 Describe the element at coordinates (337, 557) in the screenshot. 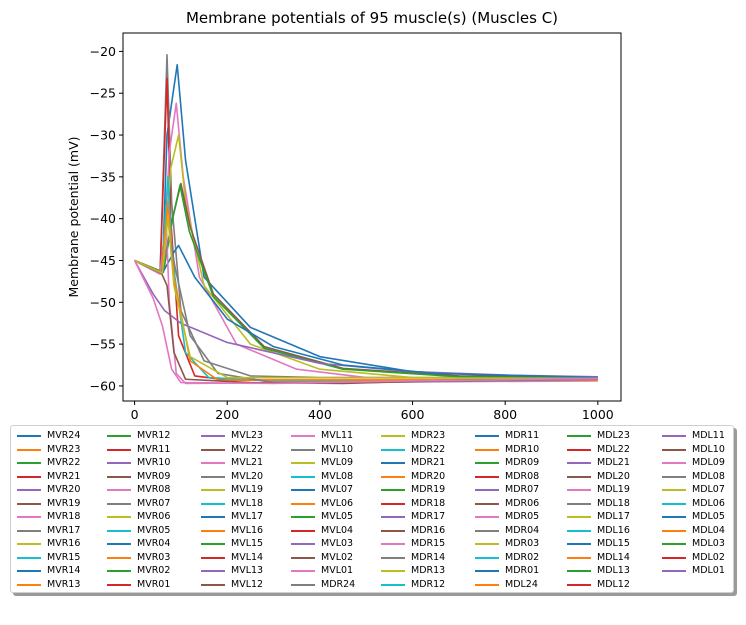

I see `legend-label: MVL02` at that location.